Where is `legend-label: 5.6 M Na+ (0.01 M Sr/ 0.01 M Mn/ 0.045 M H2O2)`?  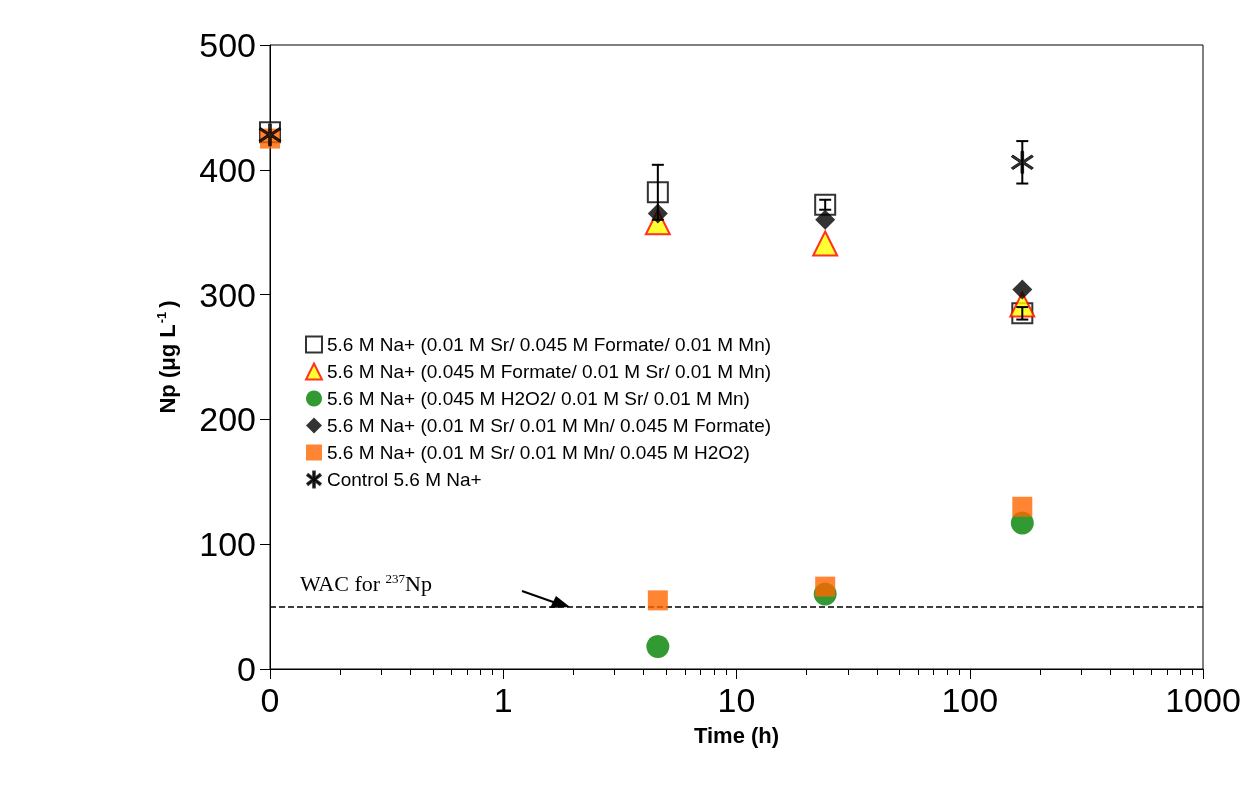 legend-label: 5.6 M Na+ (0.01 M Sr/ 0.01 M Mn/ 0.045 M H2O2) is located at coordinates (538, 452).